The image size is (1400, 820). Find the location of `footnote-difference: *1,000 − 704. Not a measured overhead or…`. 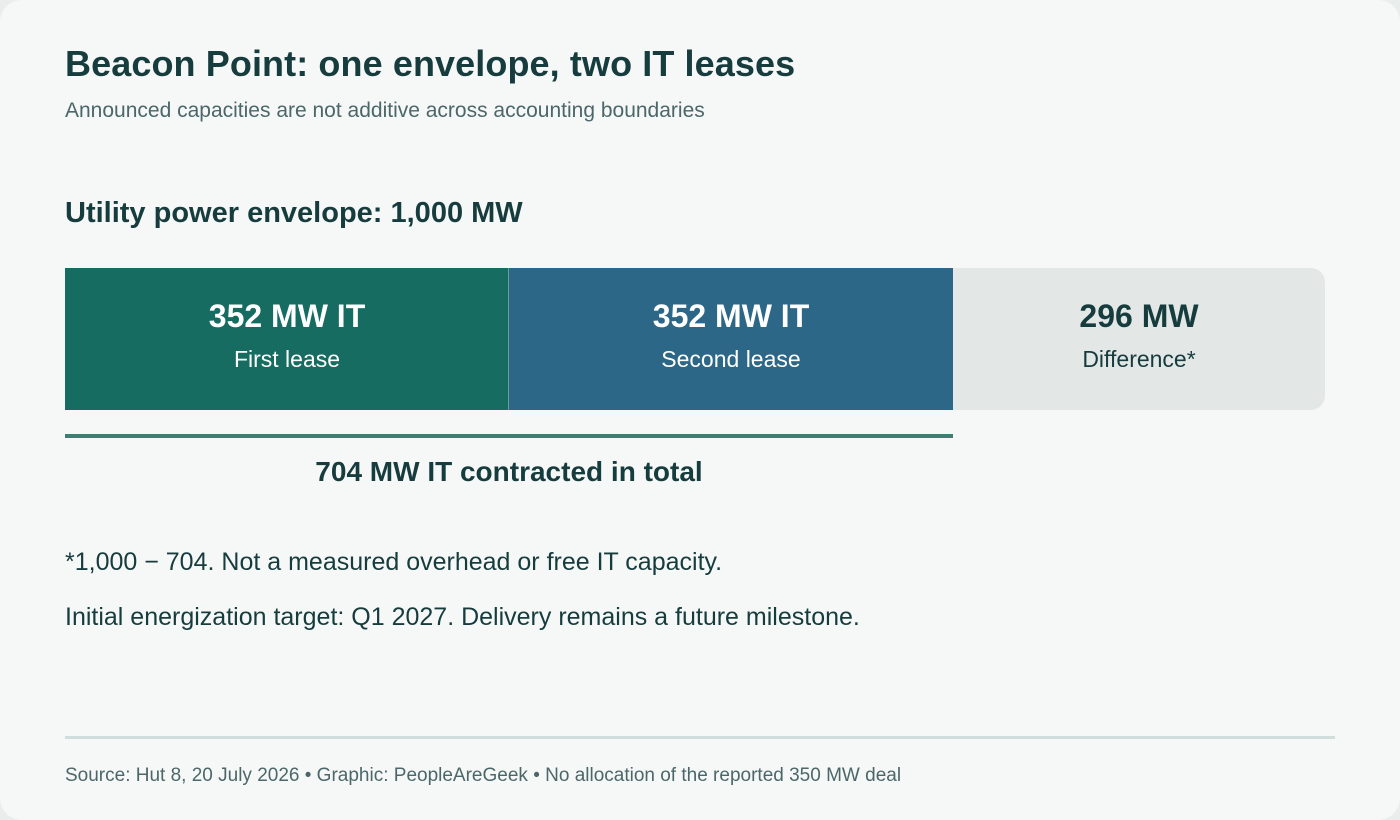

footnote-difference: *1,000 − 704. Not a measured overhead or… is located at coordinates (394, 562).